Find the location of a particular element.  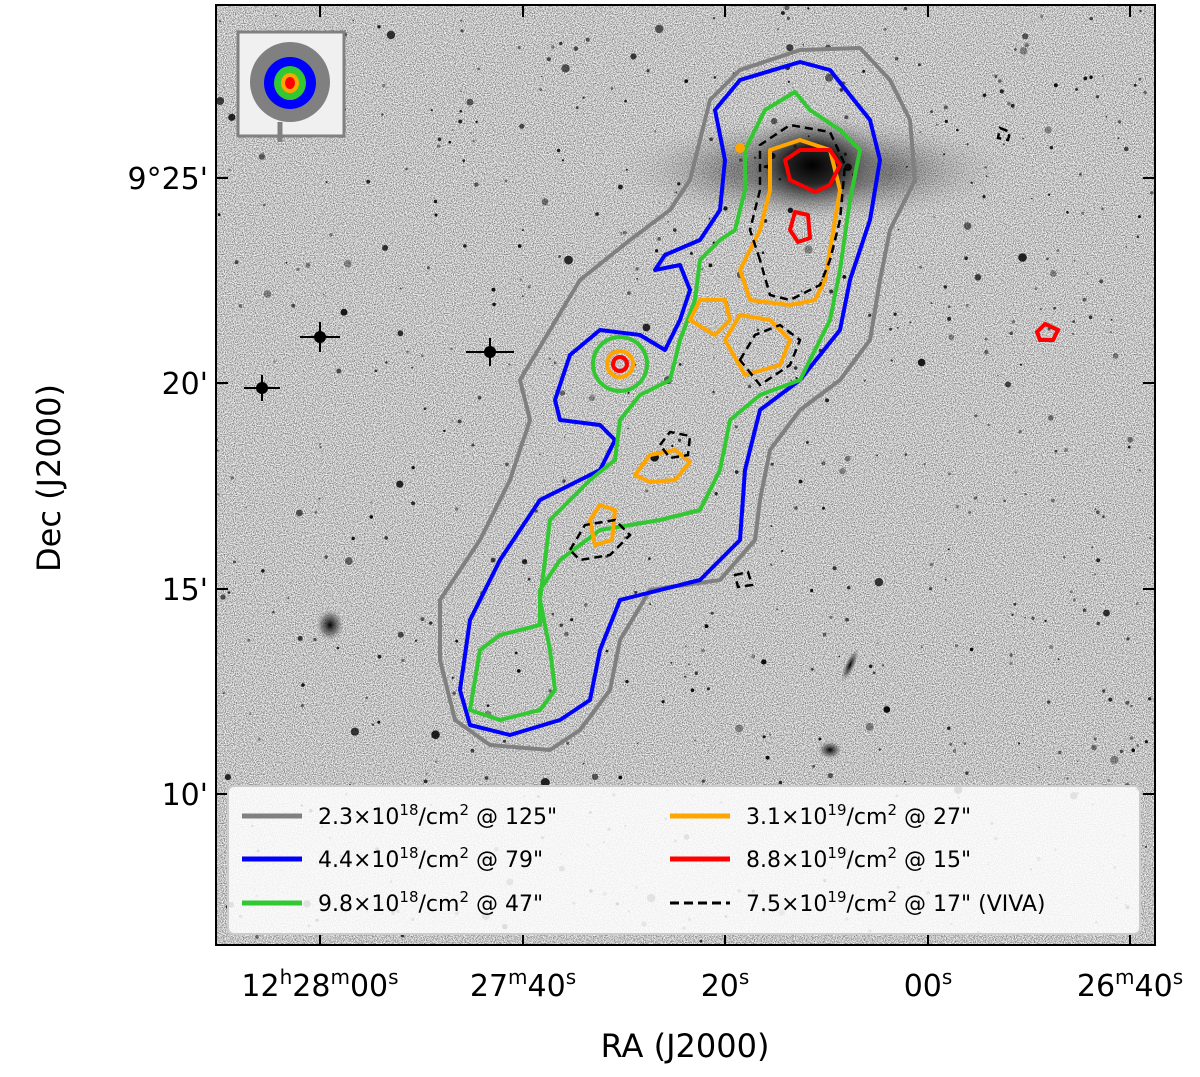

y-tick-label-2: 15' is located at coordinates (185, 590).